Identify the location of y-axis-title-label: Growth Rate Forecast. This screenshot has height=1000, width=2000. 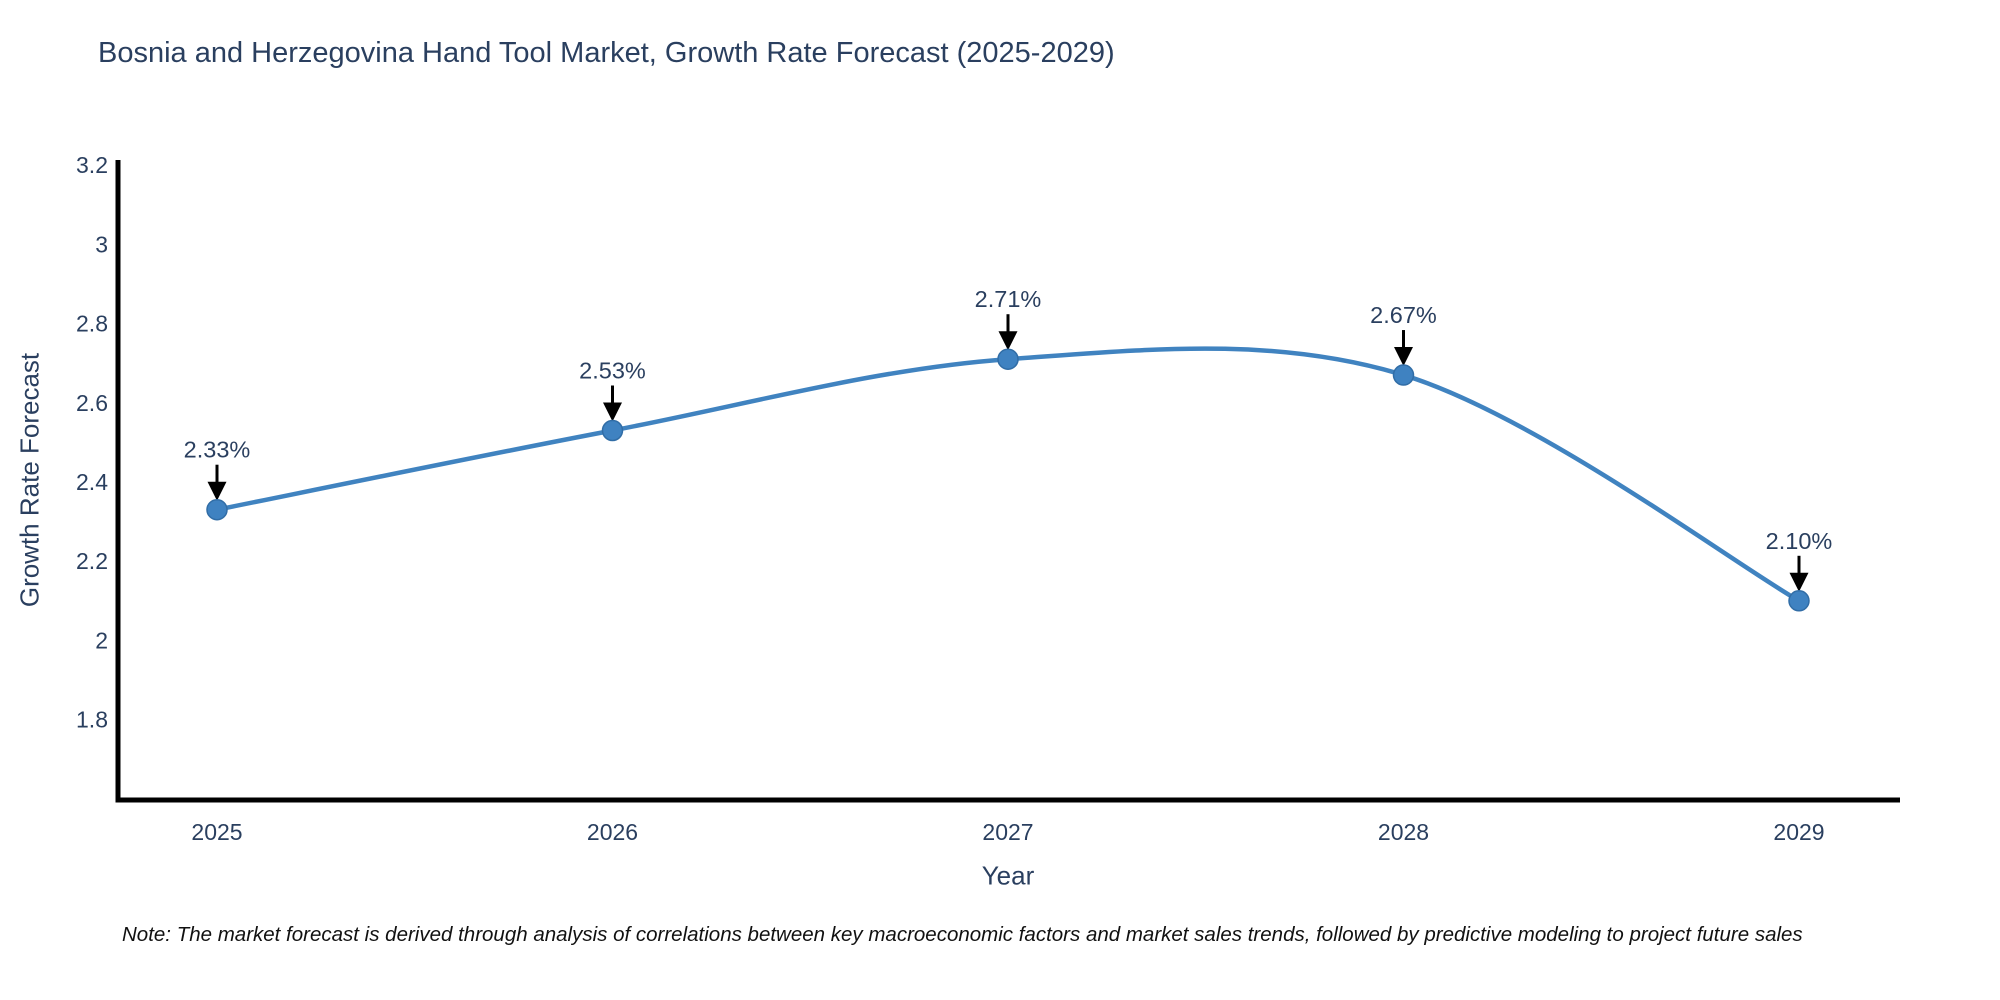
(29, 480).